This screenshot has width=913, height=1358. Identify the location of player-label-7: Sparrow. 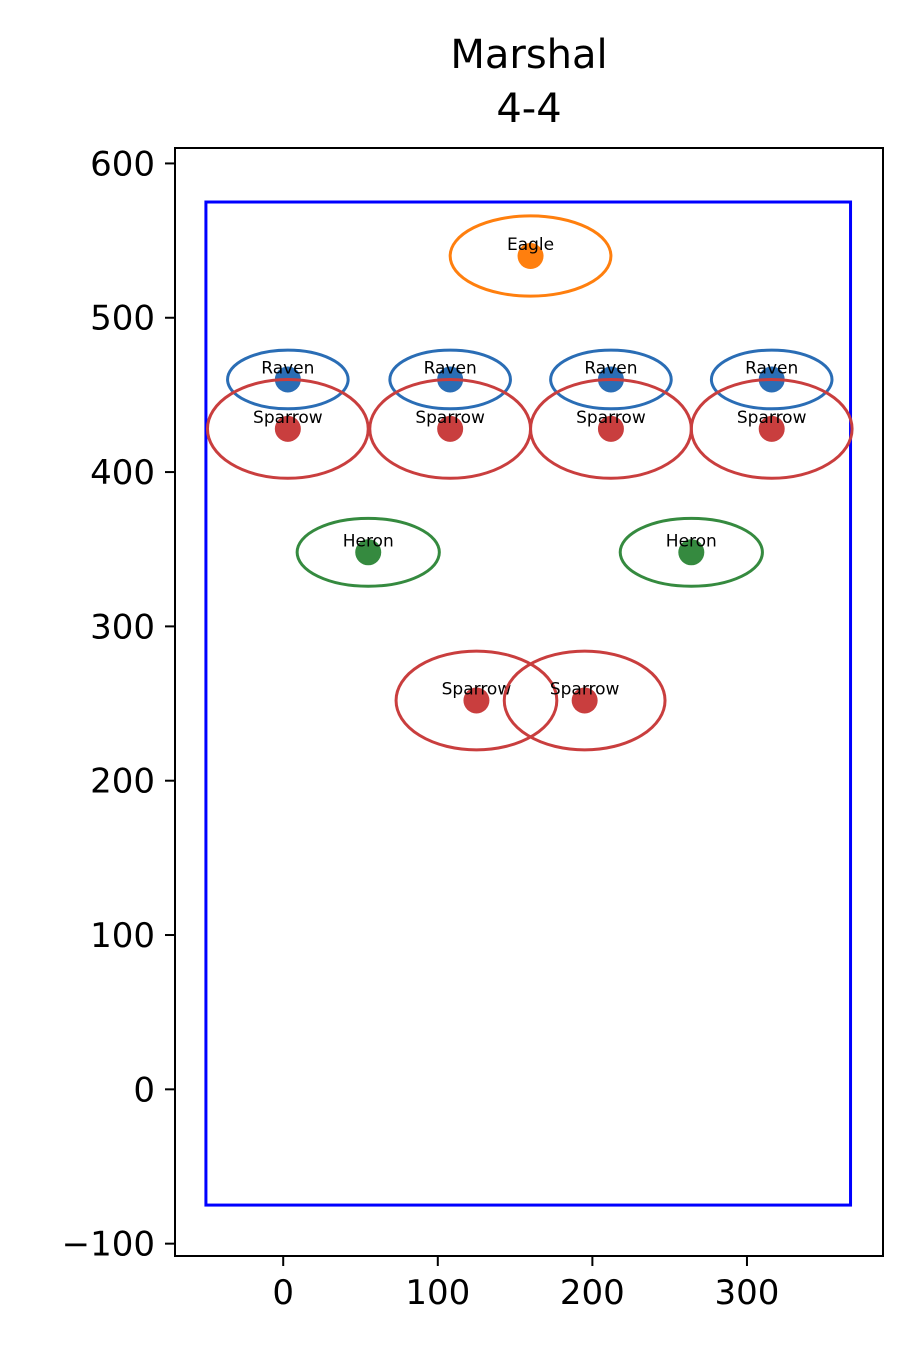
(611, 418).